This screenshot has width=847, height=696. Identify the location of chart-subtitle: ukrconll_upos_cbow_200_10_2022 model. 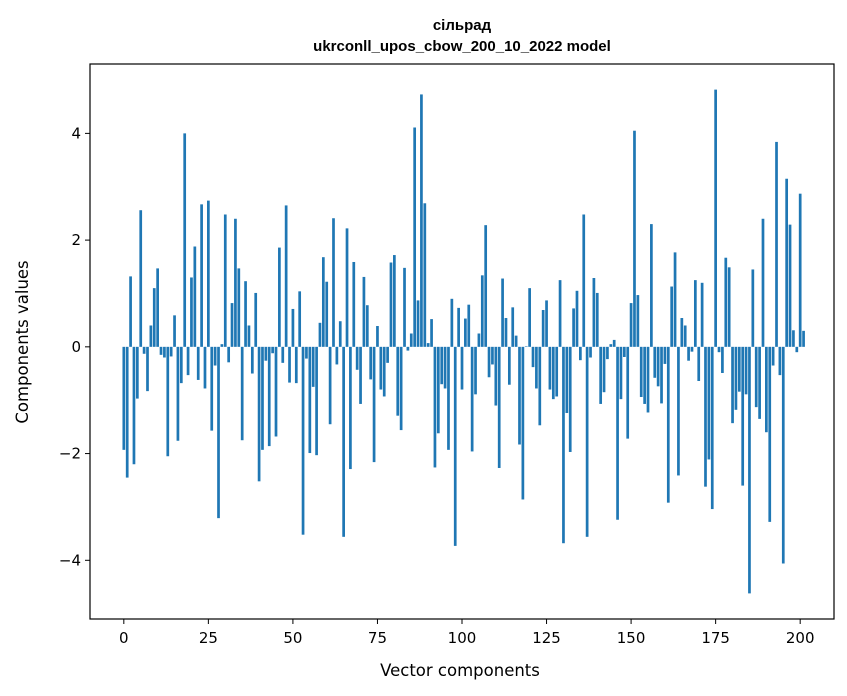
(462, 46).